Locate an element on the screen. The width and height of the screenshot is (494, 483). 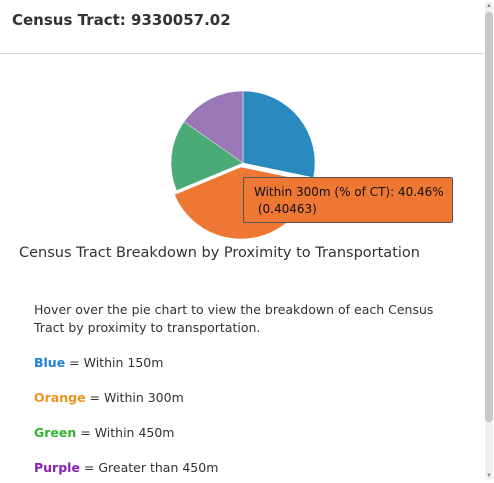
legend-text: = Greater than 450m is located at coordinates (149, 467).